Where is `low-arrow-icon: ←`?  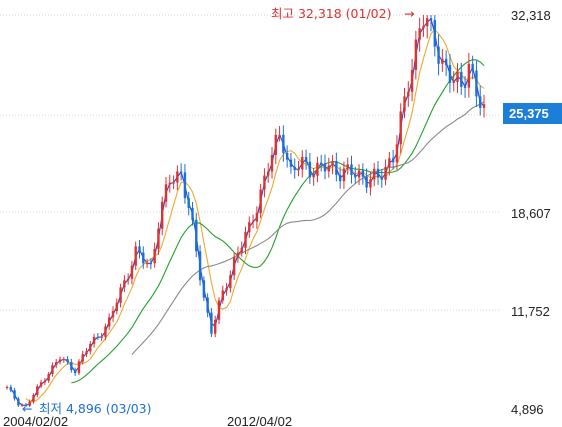
low-arrow-icon: ← is located at coordinates (27, 408).